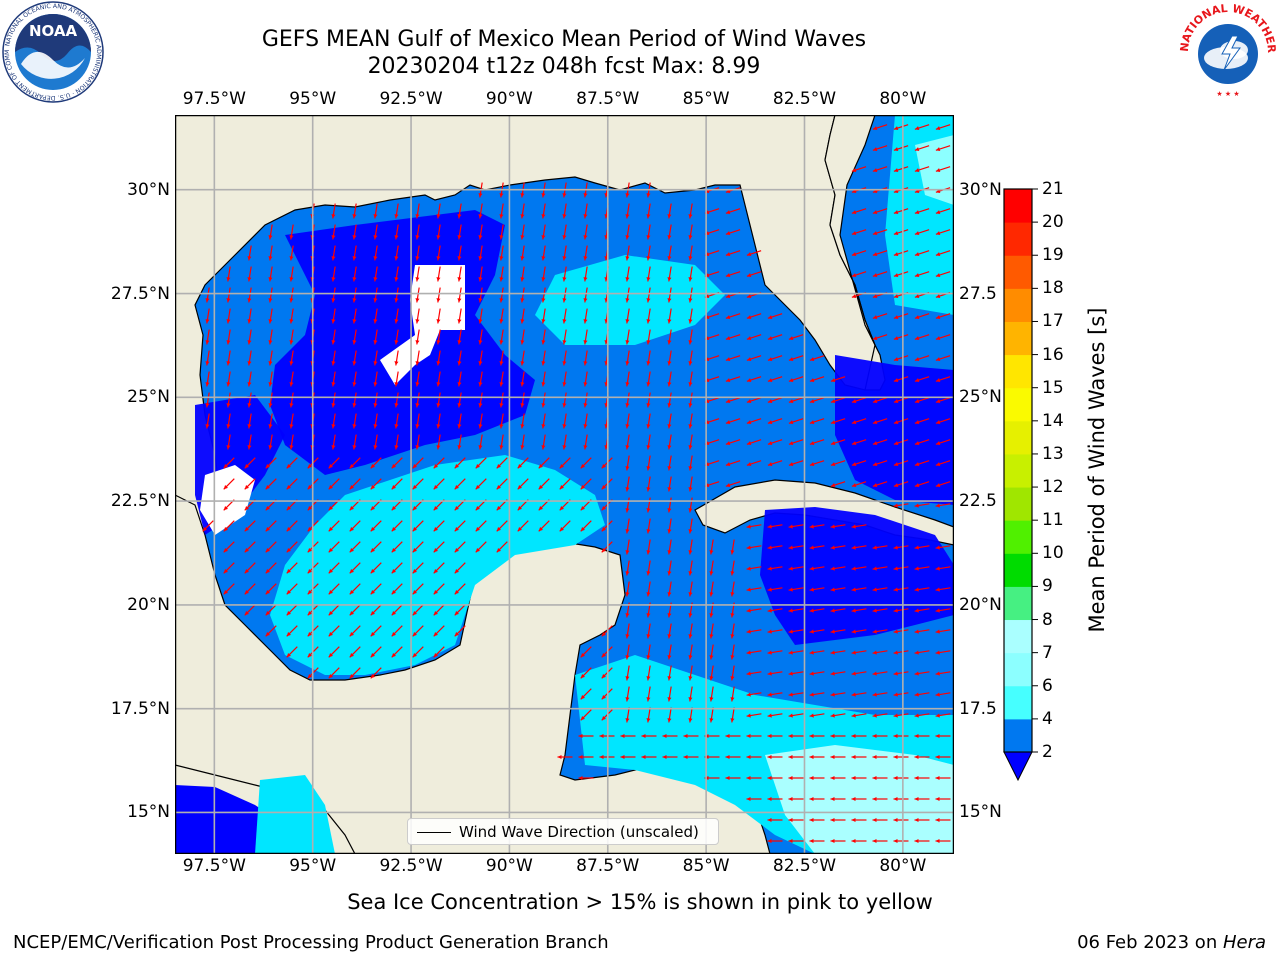 The height and width of the screenshot is (960, 1280). I want to click on colorbar-tick-label: 18, so click(1053, 288).